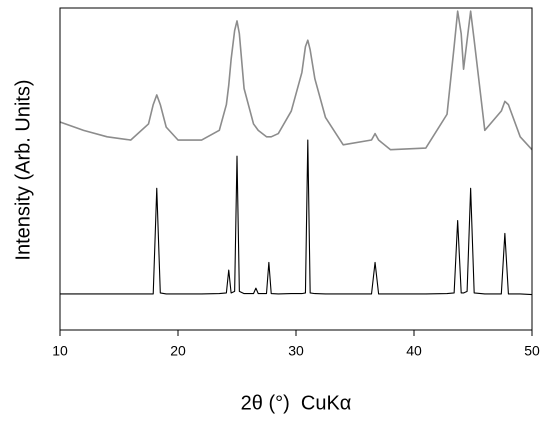 The width and height of the screenshot is (550, 425). What do you see at coordinates (178, 351) in the screenshot?
I see `x-tick-label: 20` at bounding box center [178, 351].